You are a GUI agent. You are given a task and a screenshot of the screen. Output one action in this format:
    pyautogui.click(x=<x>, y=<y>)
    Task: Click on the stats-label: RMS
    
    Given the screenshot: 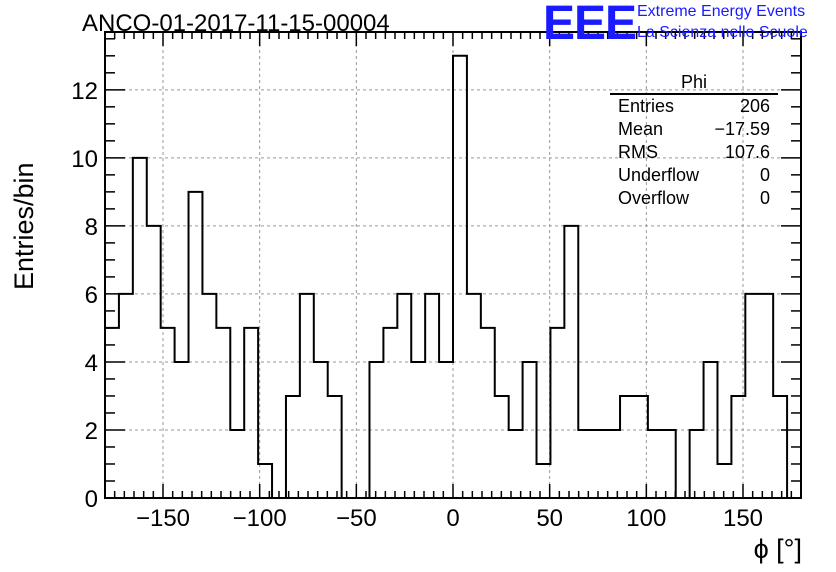 What is the action you would take?
    pyautogui.click(x=638, y=152)
    